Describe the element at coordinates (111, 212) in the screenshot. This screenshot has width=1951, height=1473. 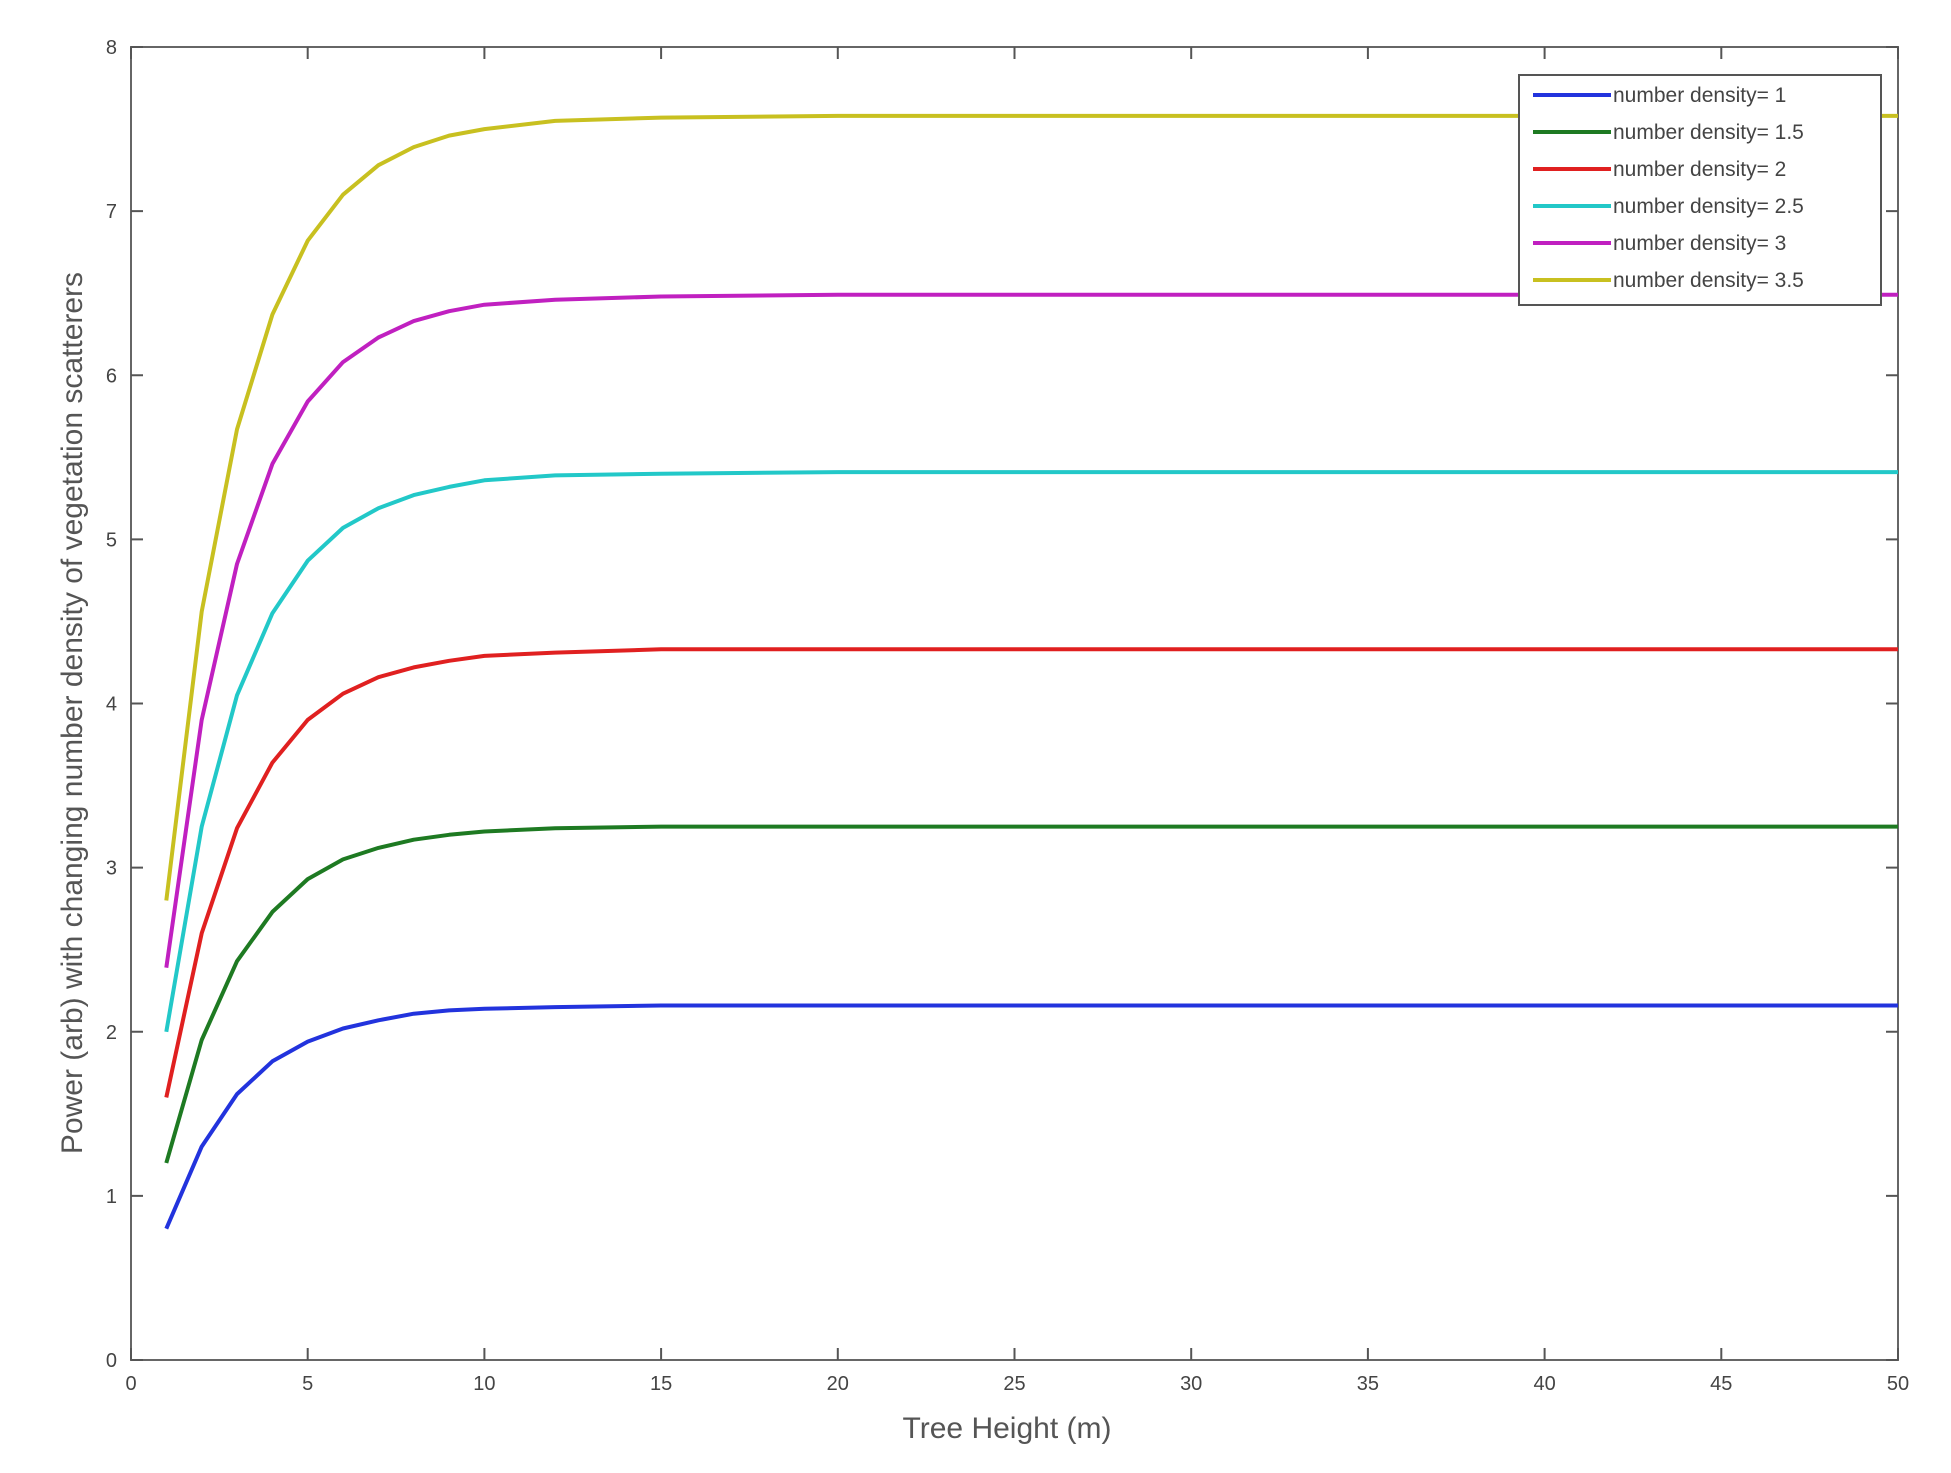
I see `y-tick-label: 7` at that location.